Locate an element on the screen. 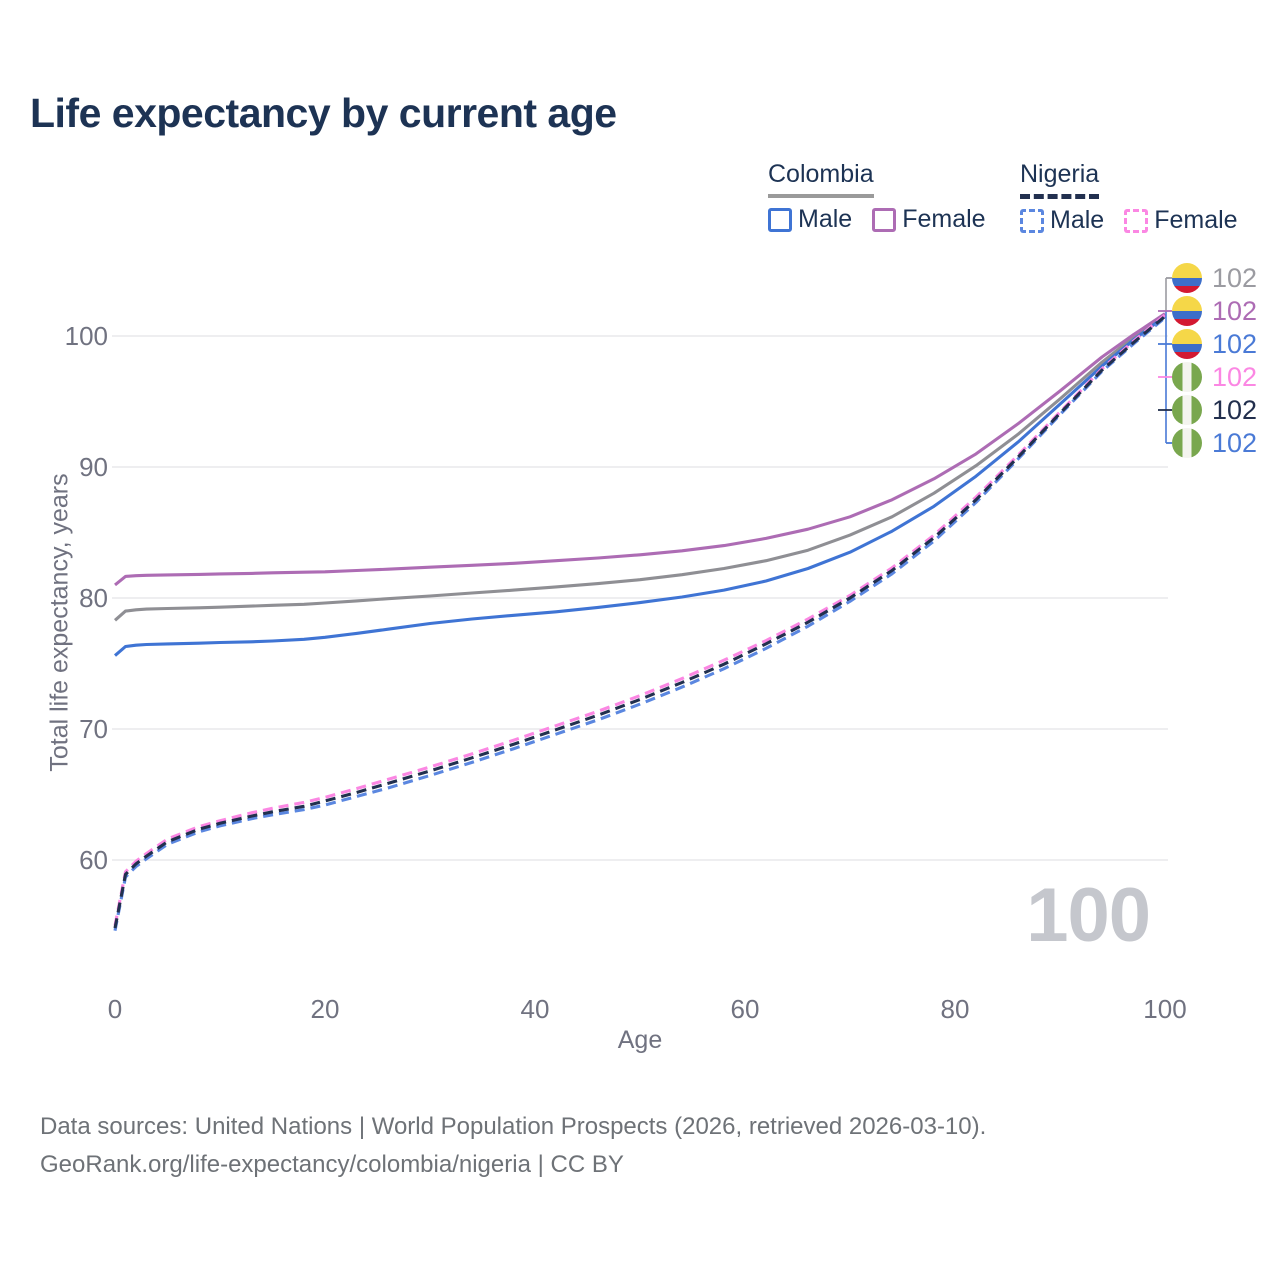 The image size is (1280, 1280). x-tick-label: 60 is located at coordinates (745, 1009).